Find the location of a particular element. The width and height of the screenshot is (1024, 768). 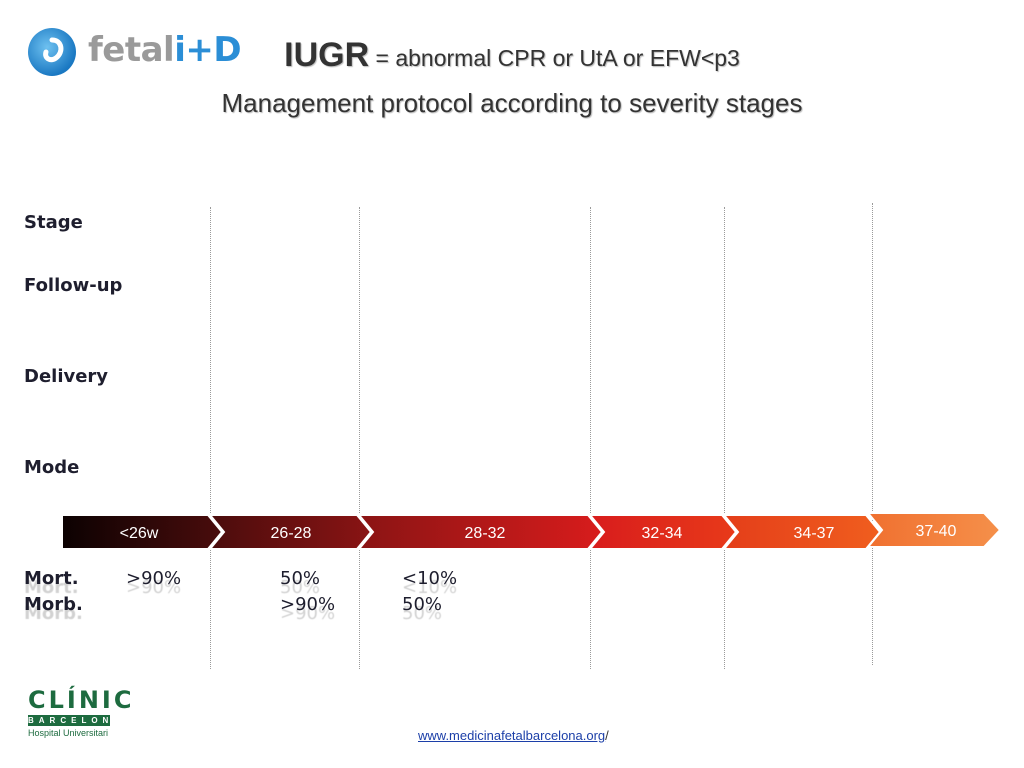

stage-label-2: 28-32 is located at coordinates (485, 533).